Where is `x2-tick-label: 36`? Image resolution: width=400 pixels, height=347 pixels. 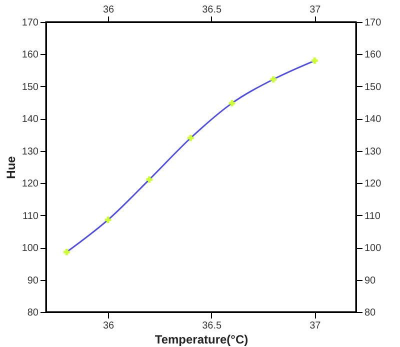 x2-tick-label: 36 is located at coordinates (108, 326).